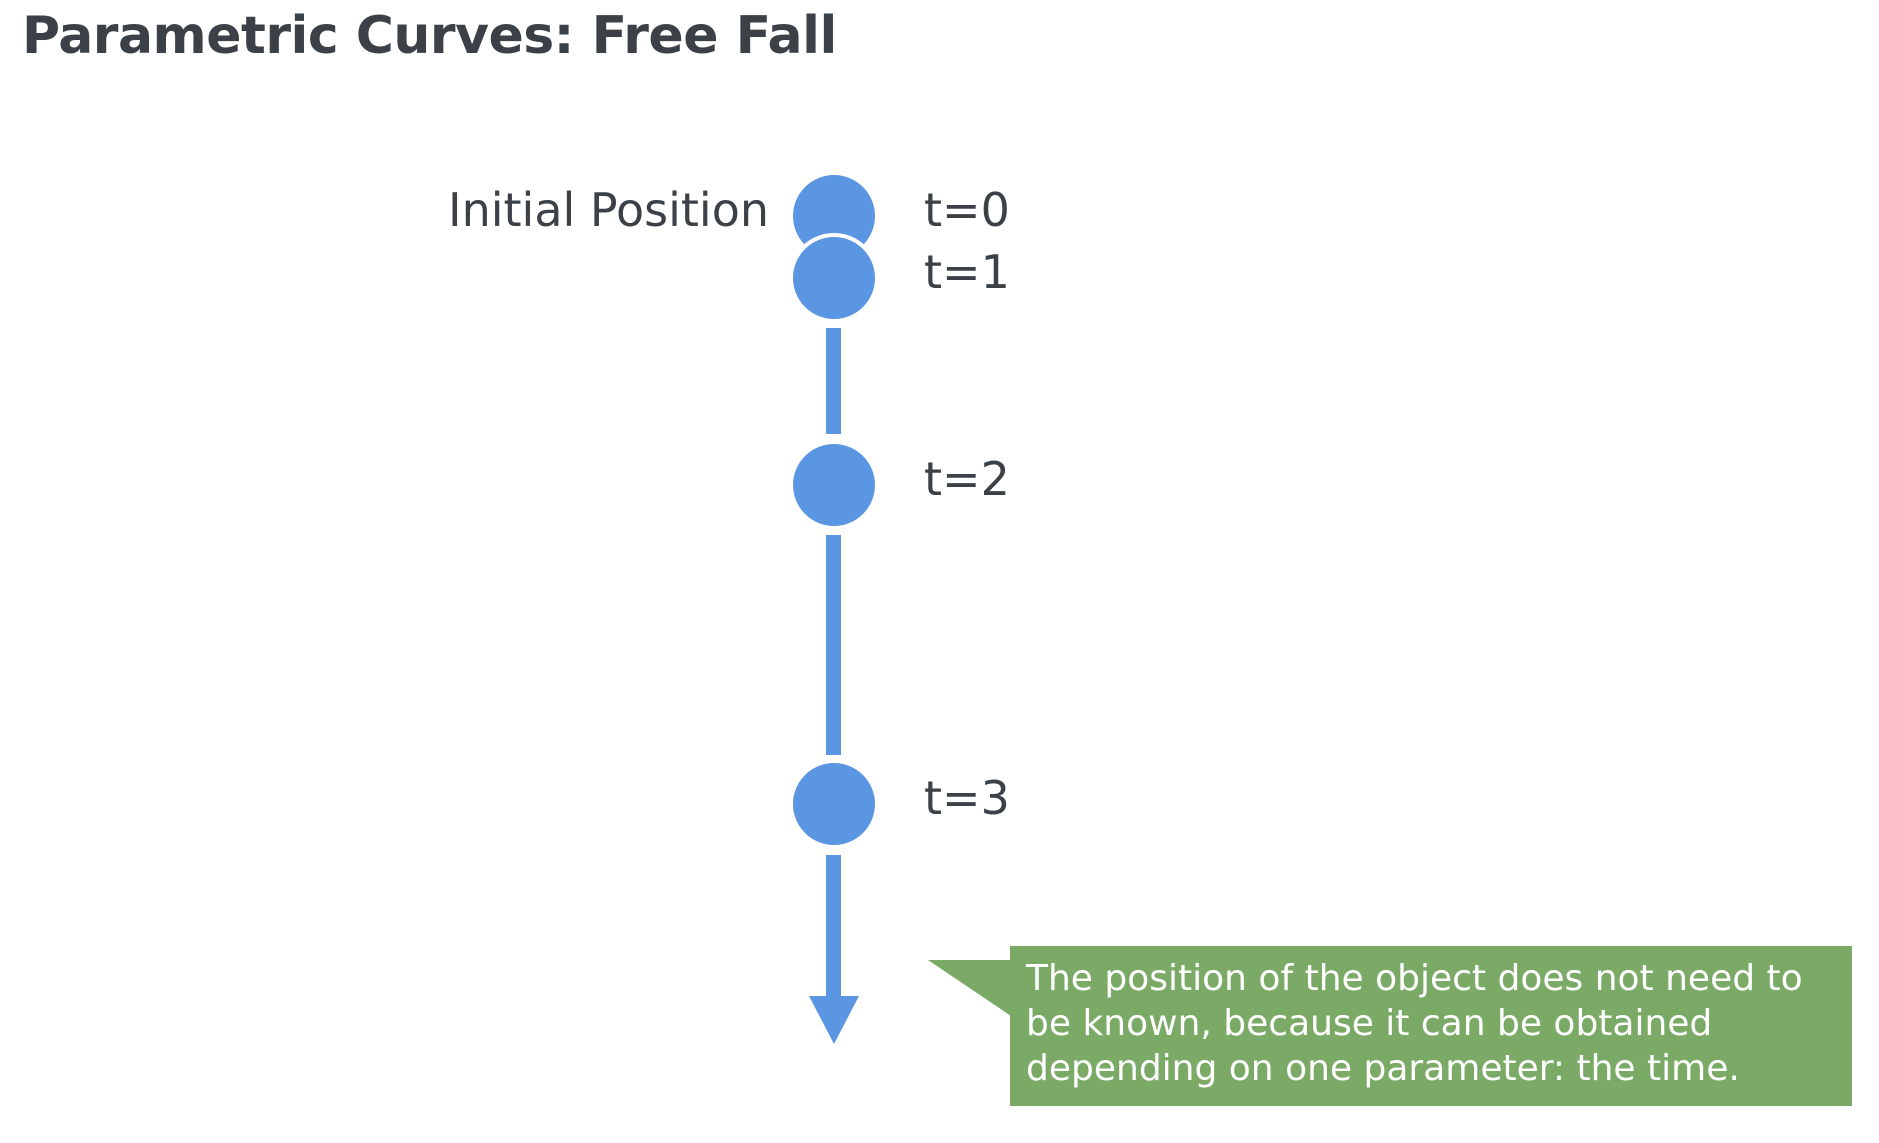 This screenshot has height=1143, width=1879. What do you see at coordinates (967, 272) in the screenshot?
I see `time-label-t1: t=1` at bounding box center [967, 272].